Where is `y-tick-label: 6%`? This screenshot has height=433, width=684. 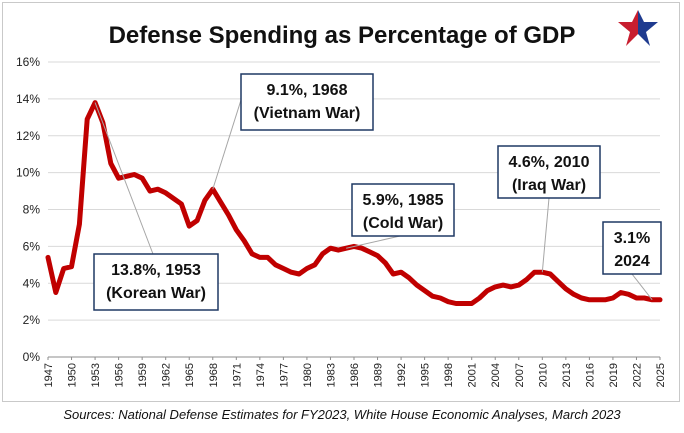
y-tick-label: 6% is located at coordinates (32, 246).